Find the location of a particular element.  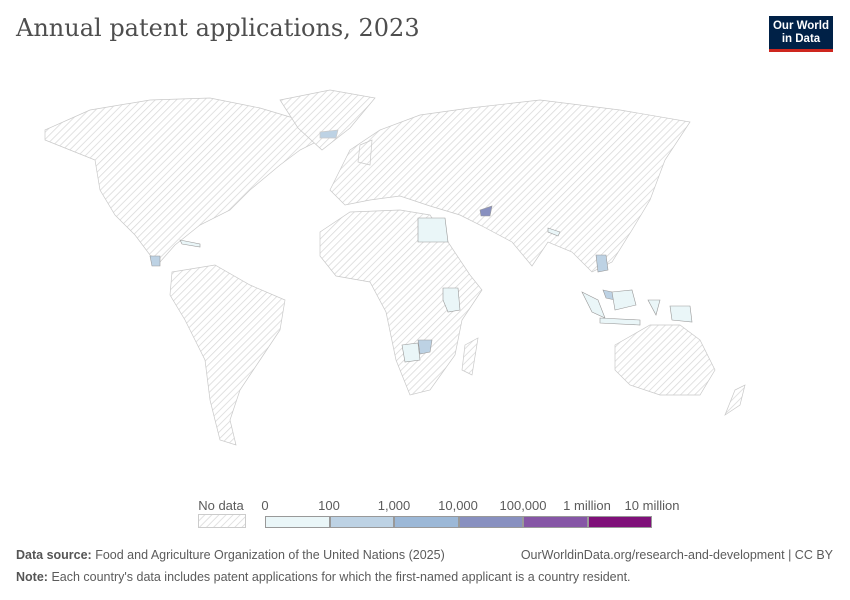

country-indonesia is located at coordinates (637, 307).